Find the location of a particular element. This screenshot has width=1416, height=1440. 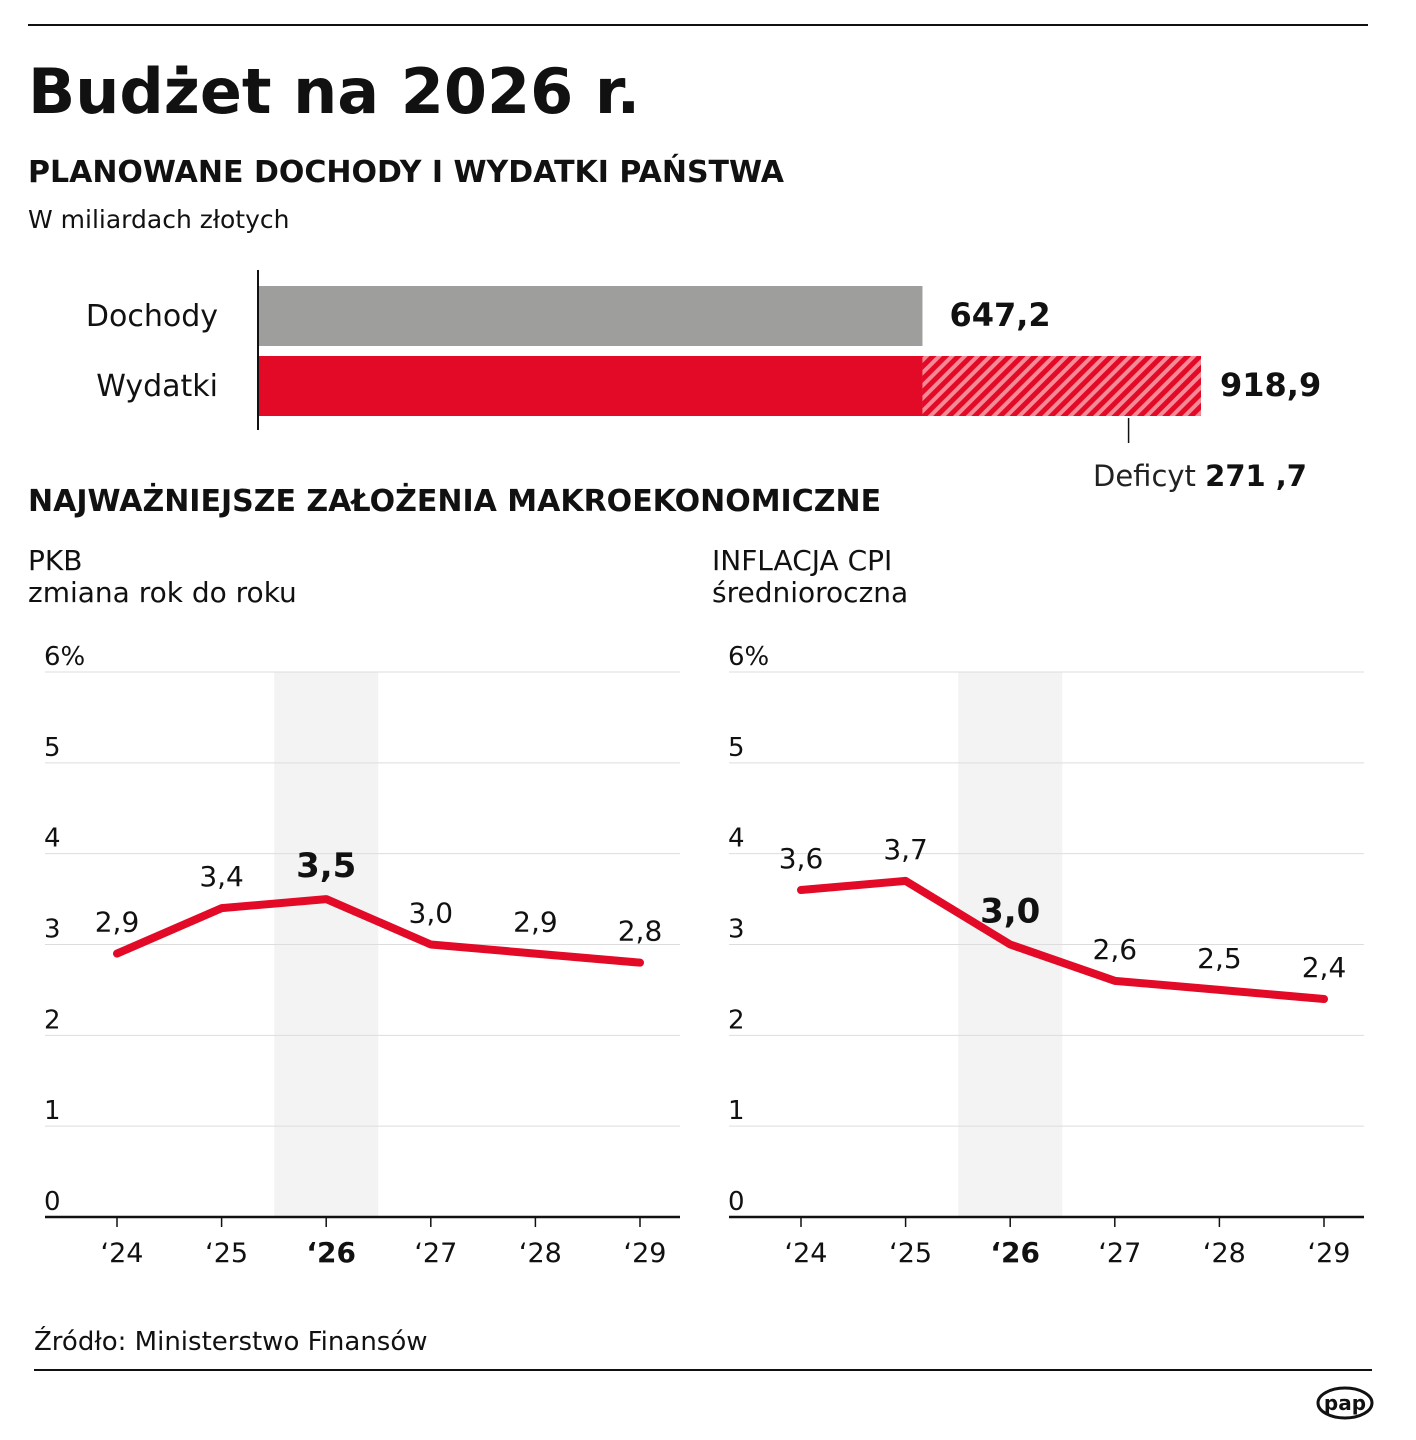

data-label: 3,4 is located at coordinates (221, 876).